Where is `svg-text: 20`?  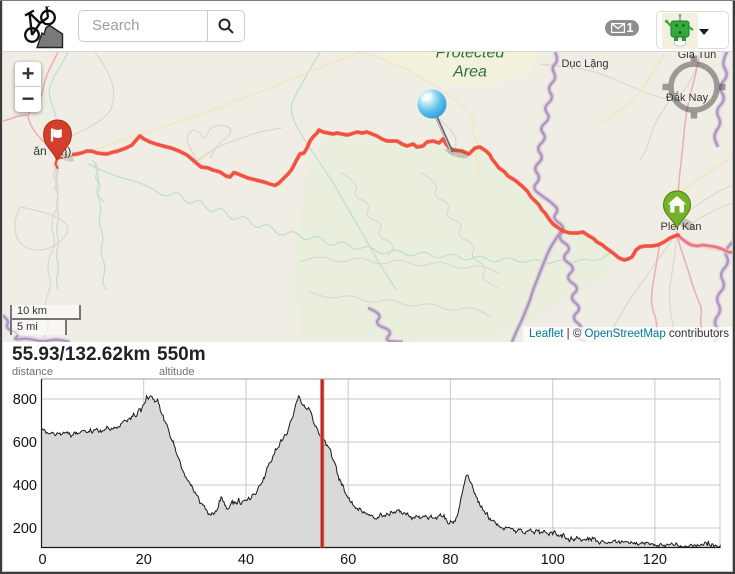 svg-text: 20 is located at coordinates (144, 560).